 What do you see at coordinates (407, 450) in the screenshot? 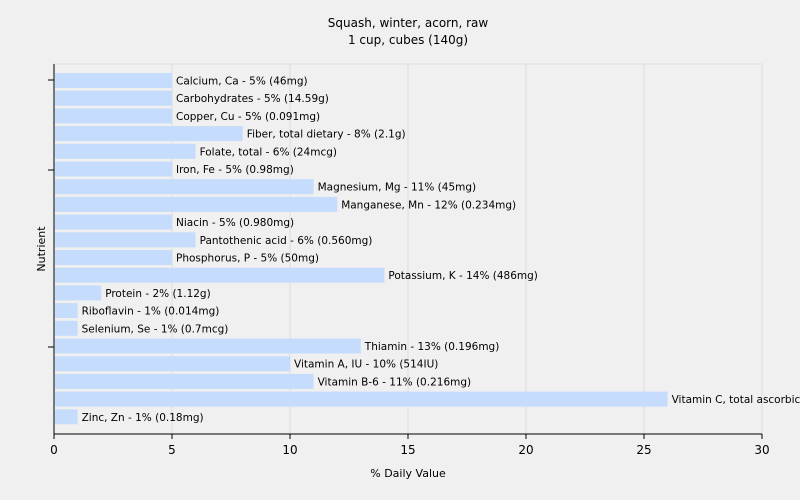
I see `x-tick-label: 15` at bounding box center [407, 450].